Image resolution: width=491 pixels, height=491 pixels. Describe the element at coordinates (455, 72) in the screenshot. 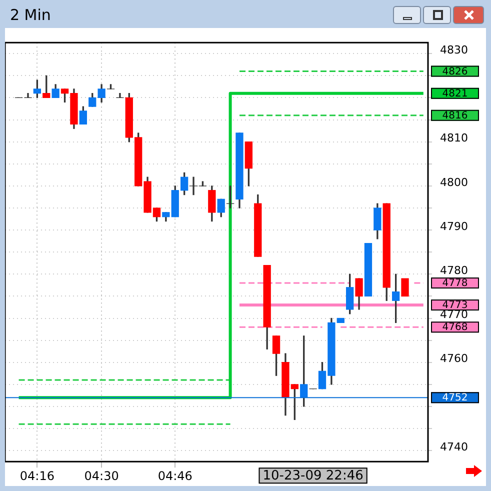

I see `data-label: 4826` at that location.